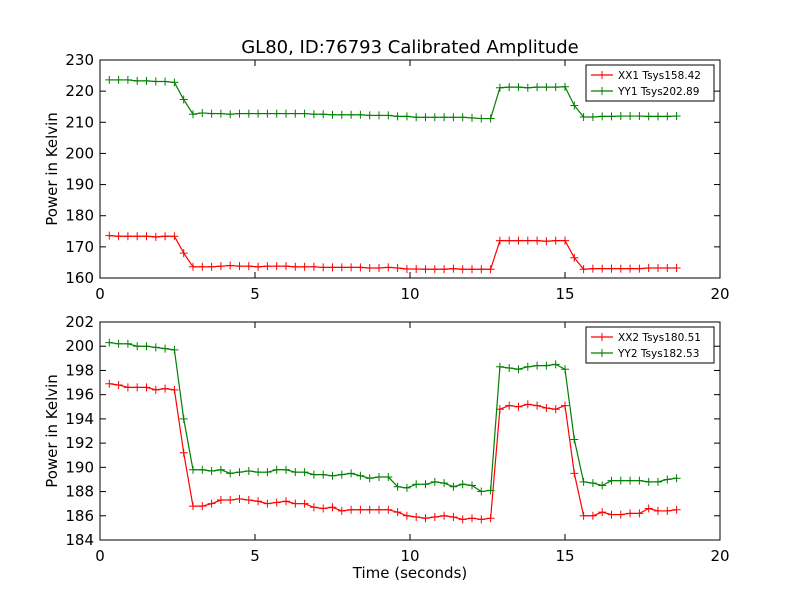  Describe the element at coordinates (79, 467) in the screenshot. I see `y-tick-label: 190` at that location.